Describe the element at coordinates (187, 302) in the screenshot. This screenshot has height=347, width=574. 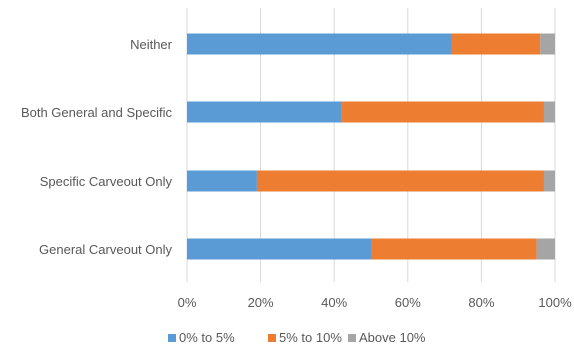
I see `x-tick-label: 0%` at that location.